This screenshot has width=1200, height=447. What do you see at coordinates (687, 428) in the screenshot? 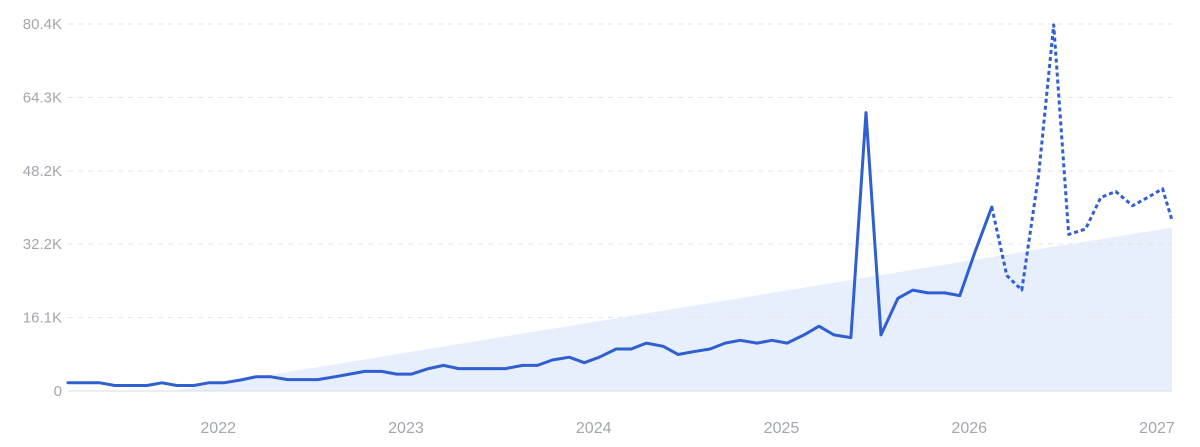
I see `x-axis-ticks: 2022 2023 2024 2025 2026 2027` at bounding box center [687, 428].